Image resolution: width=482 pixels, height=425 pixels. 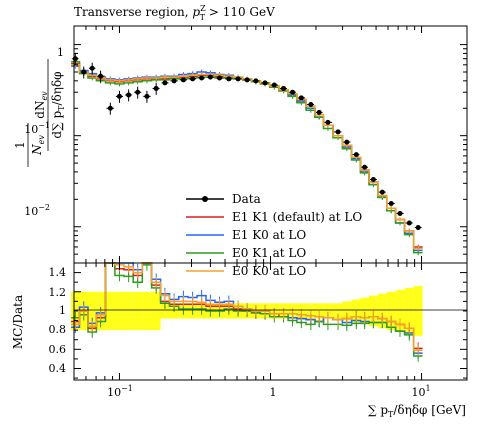 I want to click on ratio-y-axis-label: MC/Data, so click(x=18, y=322).